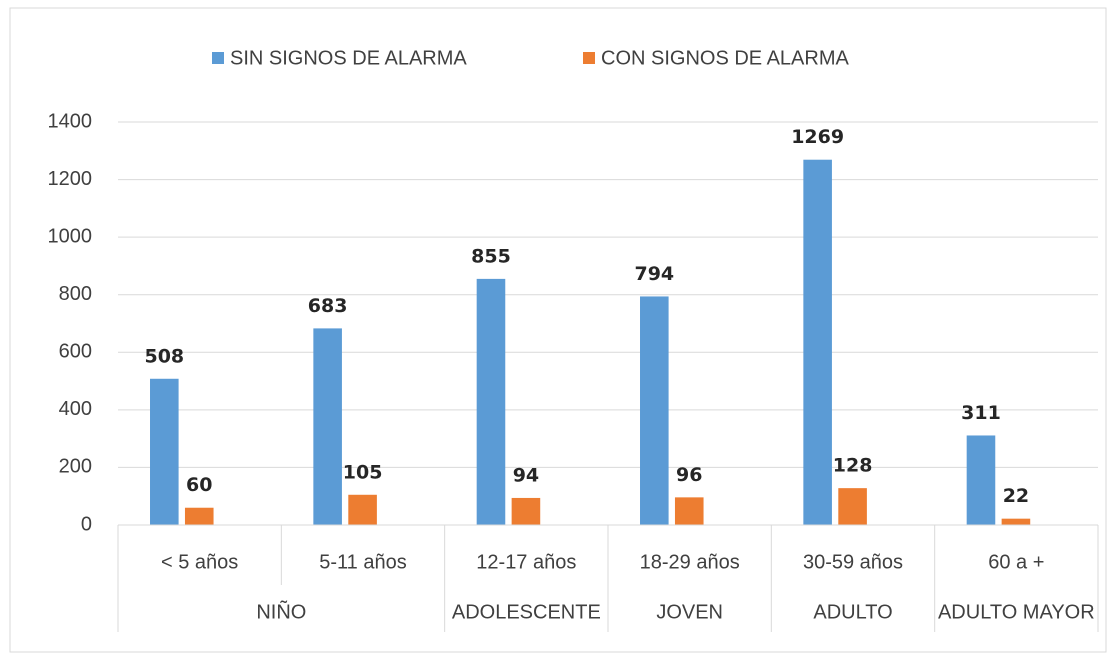  I want to click on x-tick-label: < 5 años, so click(199, 562).